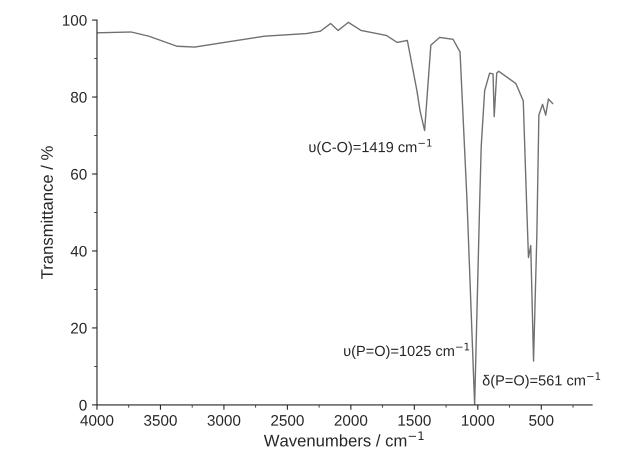  What do you see at coordinates (351, 420) in the screenshot?
I see `x-tick-label: 2000` at bounding box center [351, 420].